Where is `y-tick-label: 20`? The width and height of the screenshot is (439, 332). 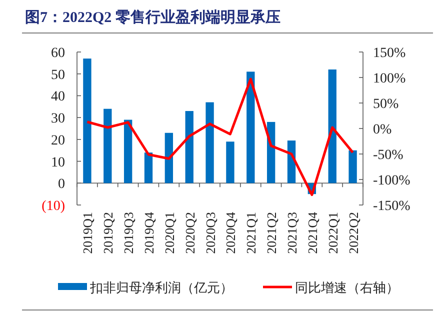 y-tick-label: 20 is located at coordinates (58, 140).